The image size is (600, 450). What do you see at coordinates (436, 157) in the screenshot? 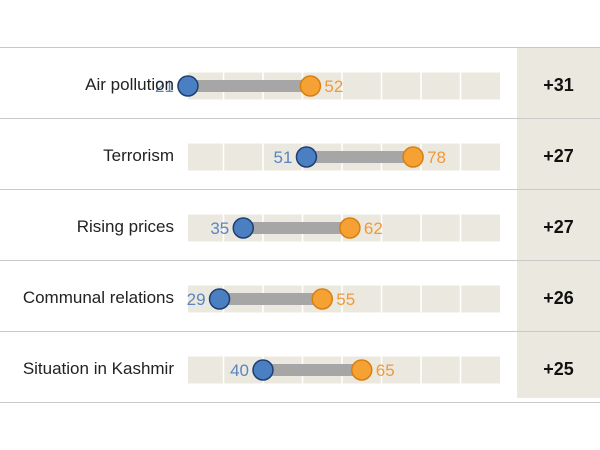
I see `high-value-label: 78` at bounding box center [436, 157].